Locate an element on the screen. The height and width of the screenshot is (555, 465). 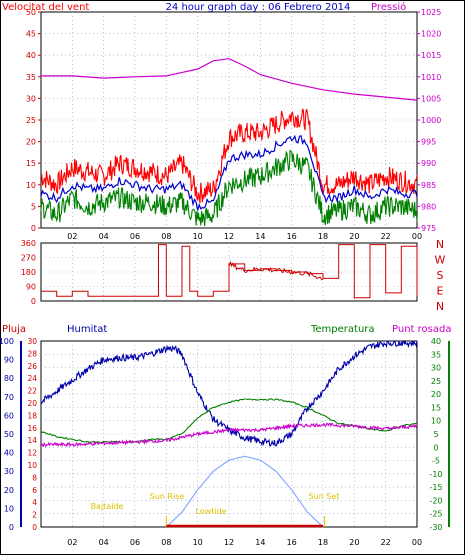
tick-hour: 16 is located at coordinates (292, 236).